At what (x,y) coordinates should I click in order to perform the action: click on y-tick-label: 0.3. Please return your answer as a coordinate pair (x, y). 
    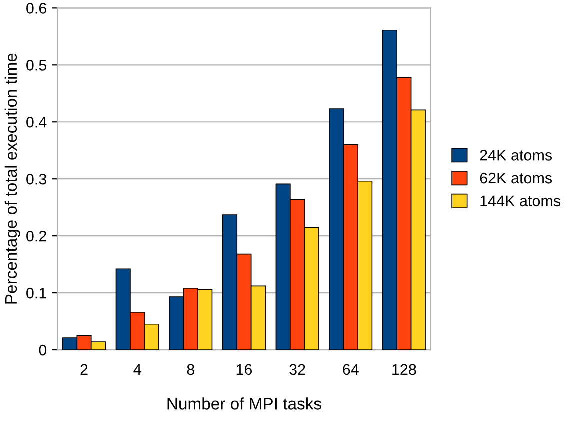
    Looking at the image, I should click on (36, 179).